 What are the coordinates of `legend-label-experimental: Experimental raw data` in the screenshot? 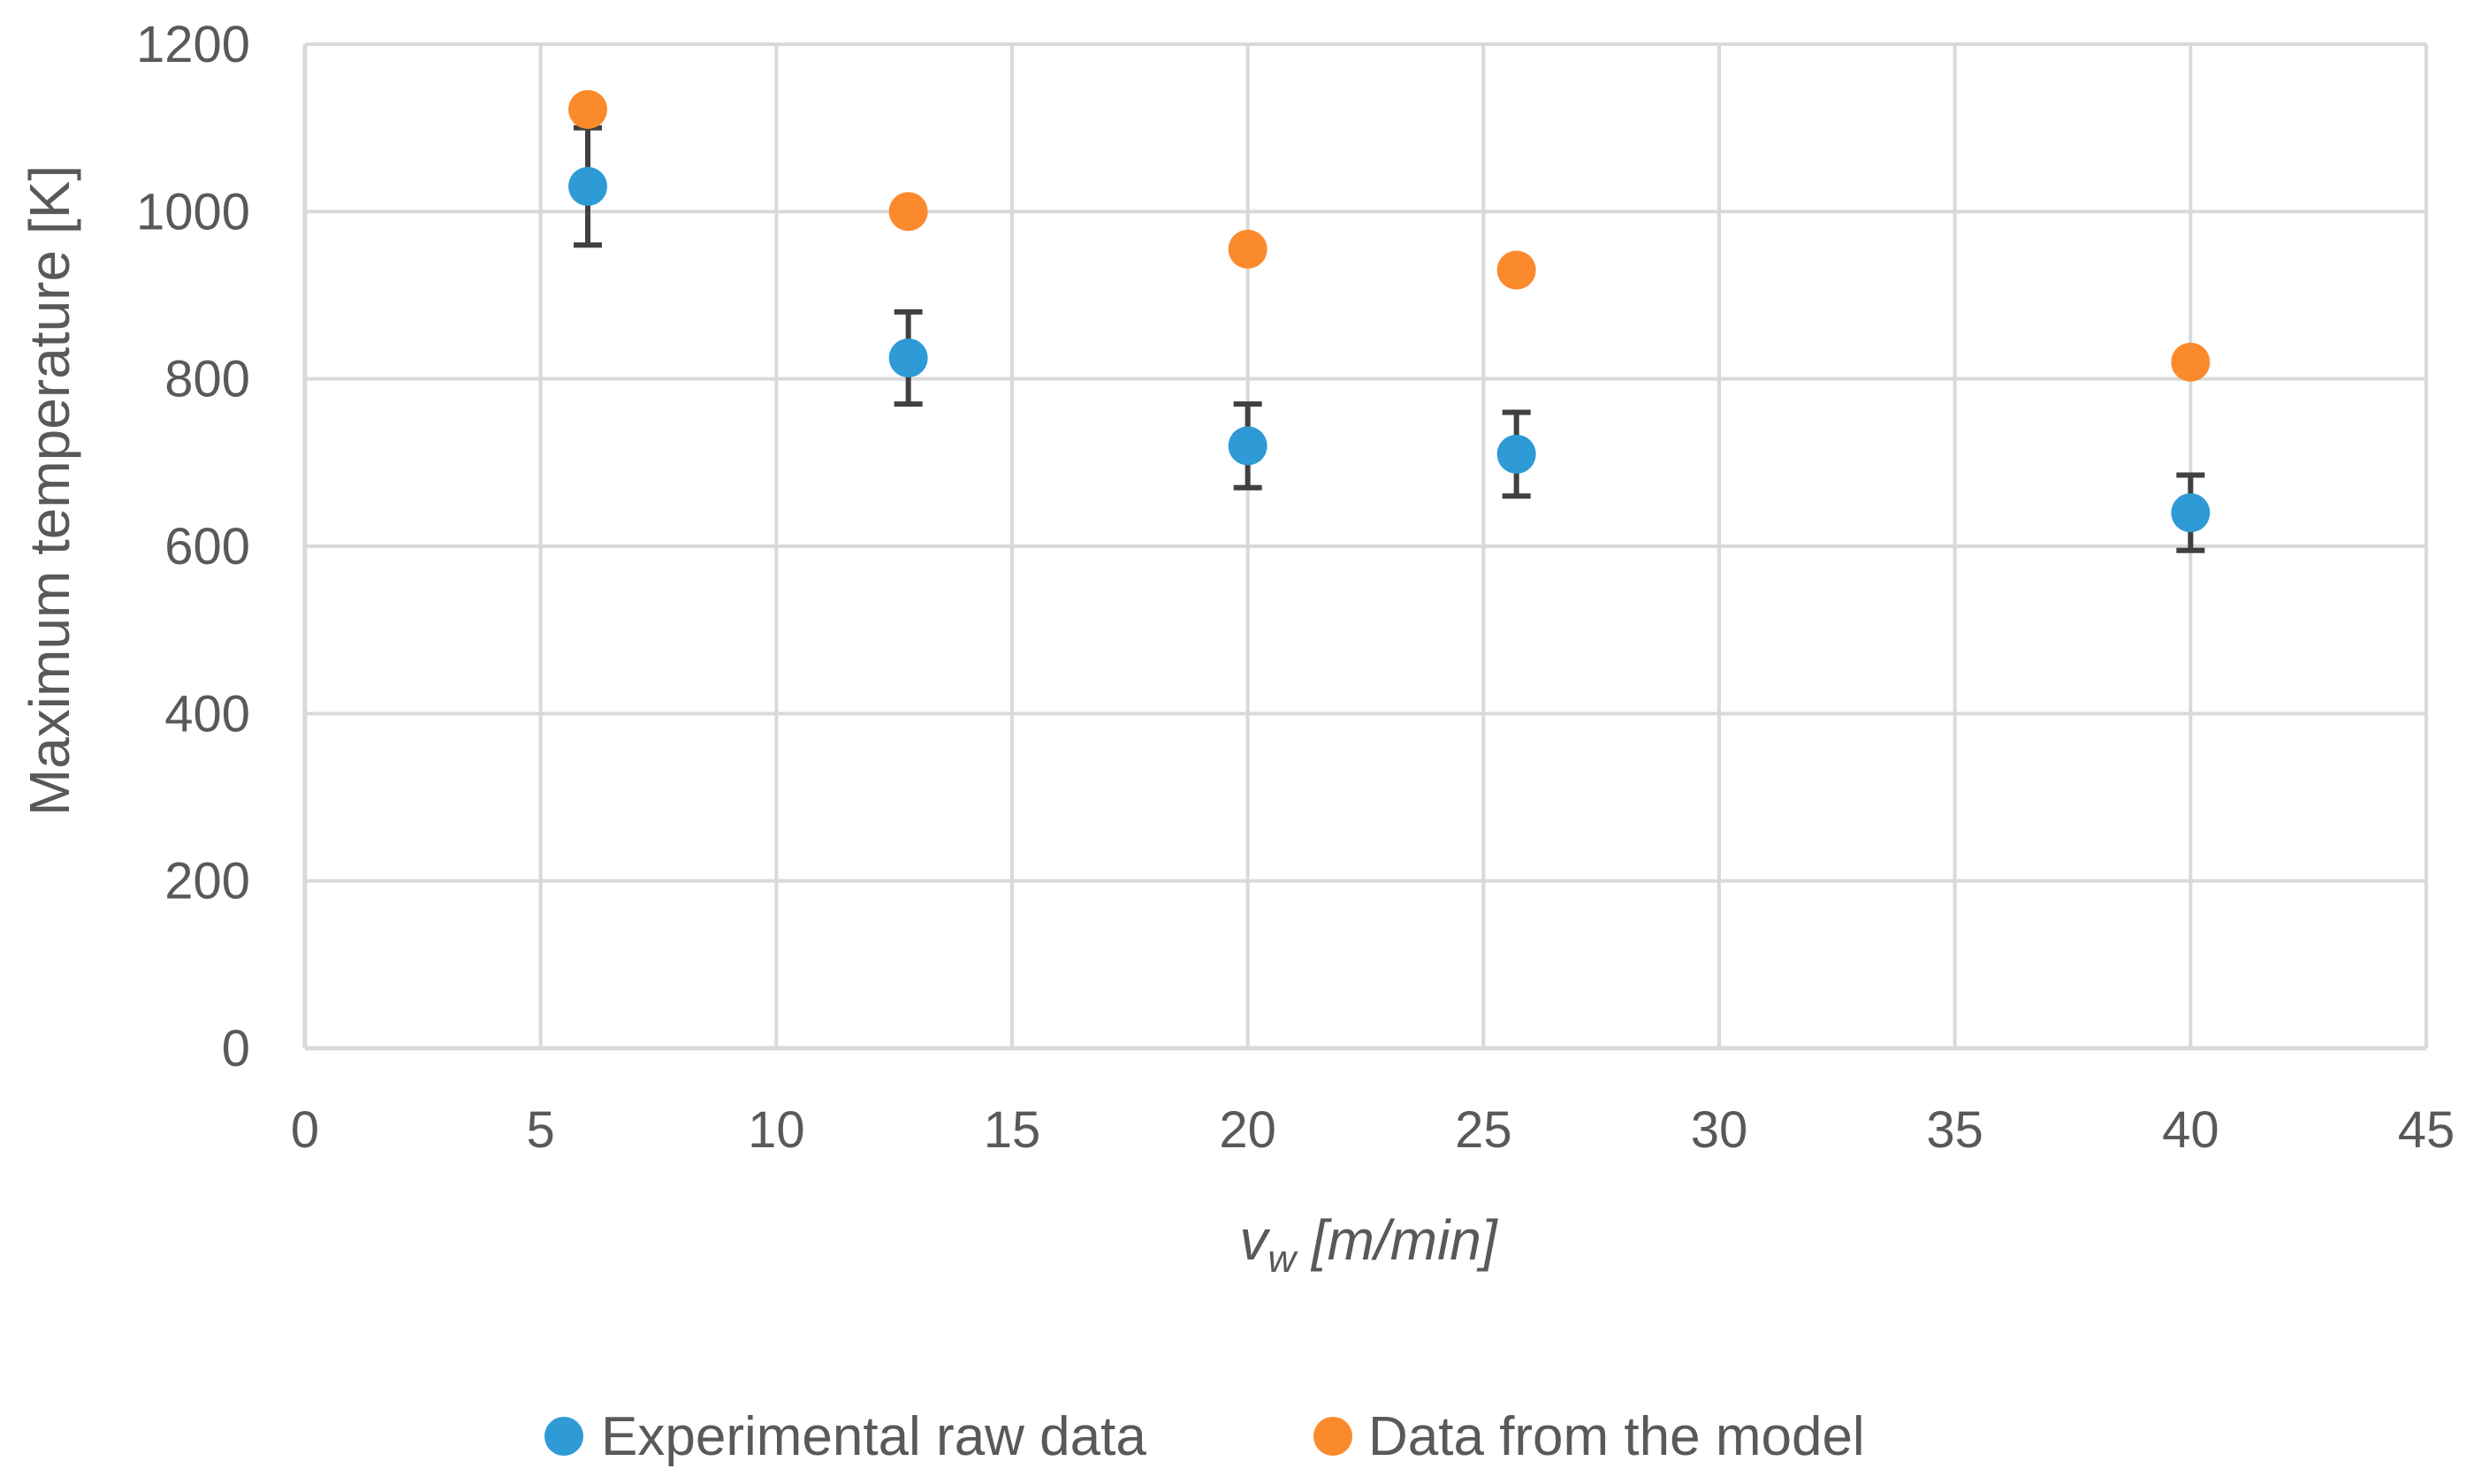 It's located at (873, 1436).